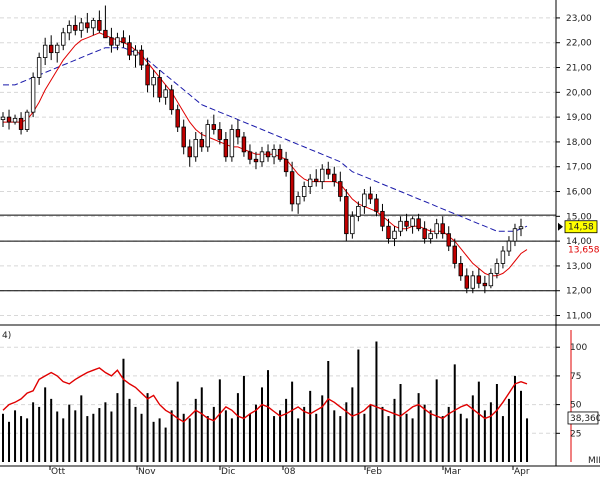 The width and height of the screenshot is (600, 482). What do you see at coordinates (265, 395) in the screenshot?
I see `indicator-line` at bounding box center [265, 395].